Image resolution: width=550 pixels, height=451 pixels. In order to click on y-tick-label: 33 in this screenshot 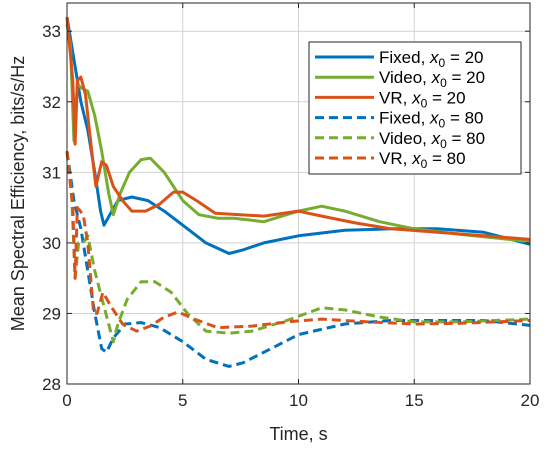, I will do `click(51, 31)`.